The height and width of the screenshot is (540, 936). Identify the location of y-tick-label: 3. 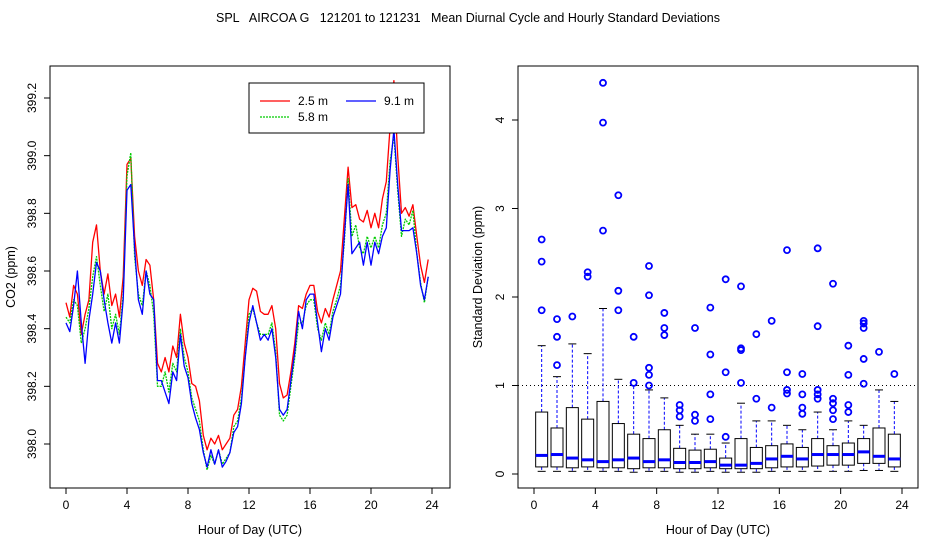
(500, 208).